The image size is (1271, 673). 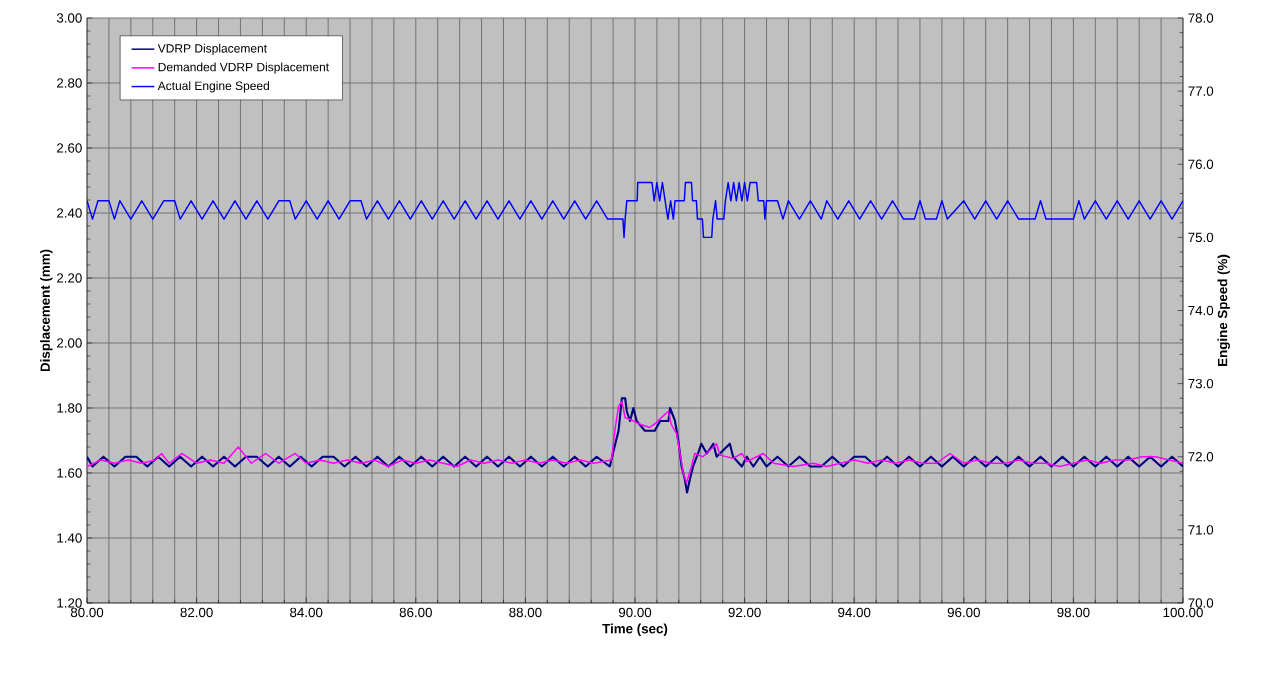 I want to click on y-axis-title: Displacement (mm), so click(x=46, y=310).